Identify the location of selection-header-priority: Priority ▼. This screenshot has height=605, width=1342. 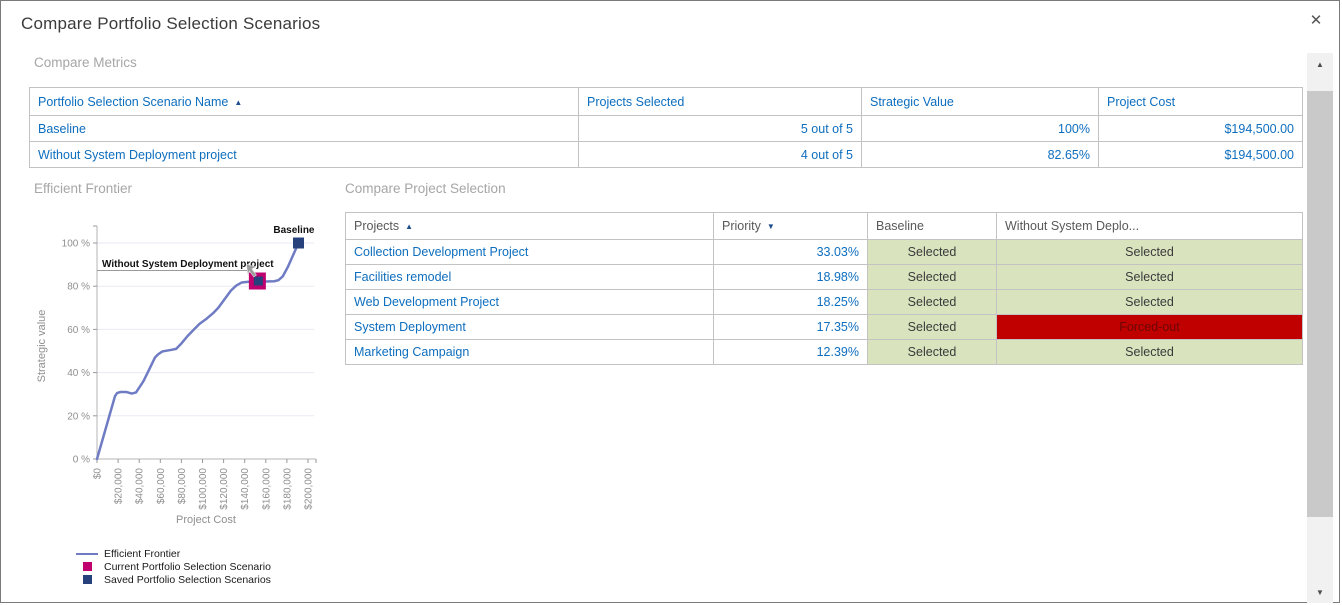
(790, 226).